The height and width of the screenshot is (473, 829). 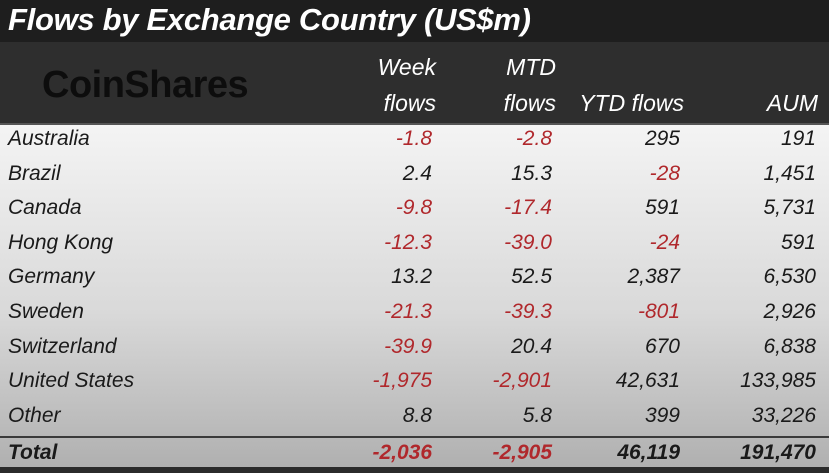 What do you see at coordinates (647, 381) in the screenshot?
I see `cell-ytd-flows: 42,631` at bounding box center [647, 381].